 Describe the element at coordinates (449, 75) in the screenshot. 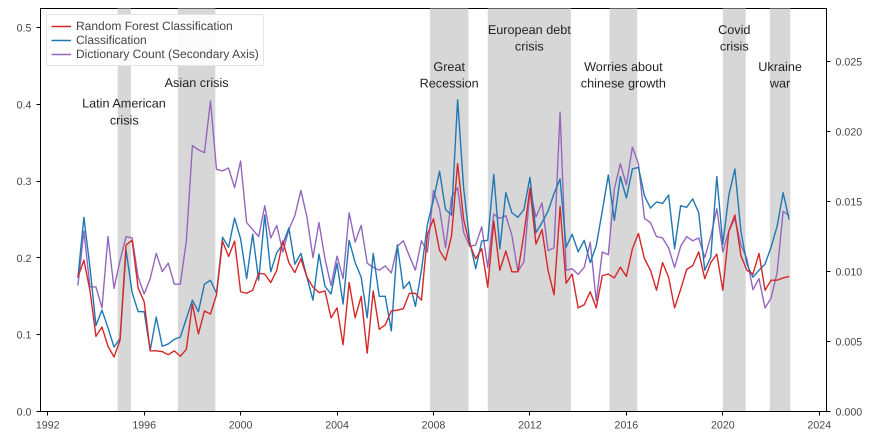

I see `band-label: Great Recession` at that location.